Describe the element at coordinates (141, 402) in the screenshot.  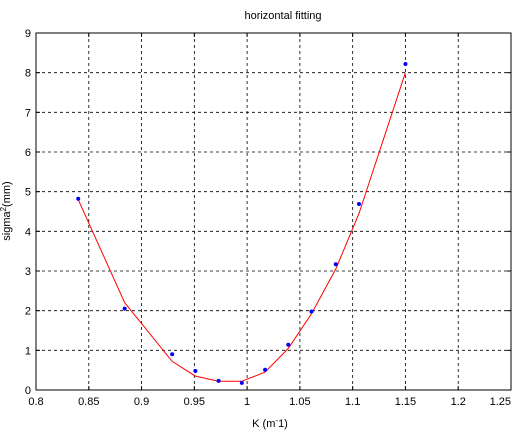
I see `x-tick-label: 0.9` at that location.